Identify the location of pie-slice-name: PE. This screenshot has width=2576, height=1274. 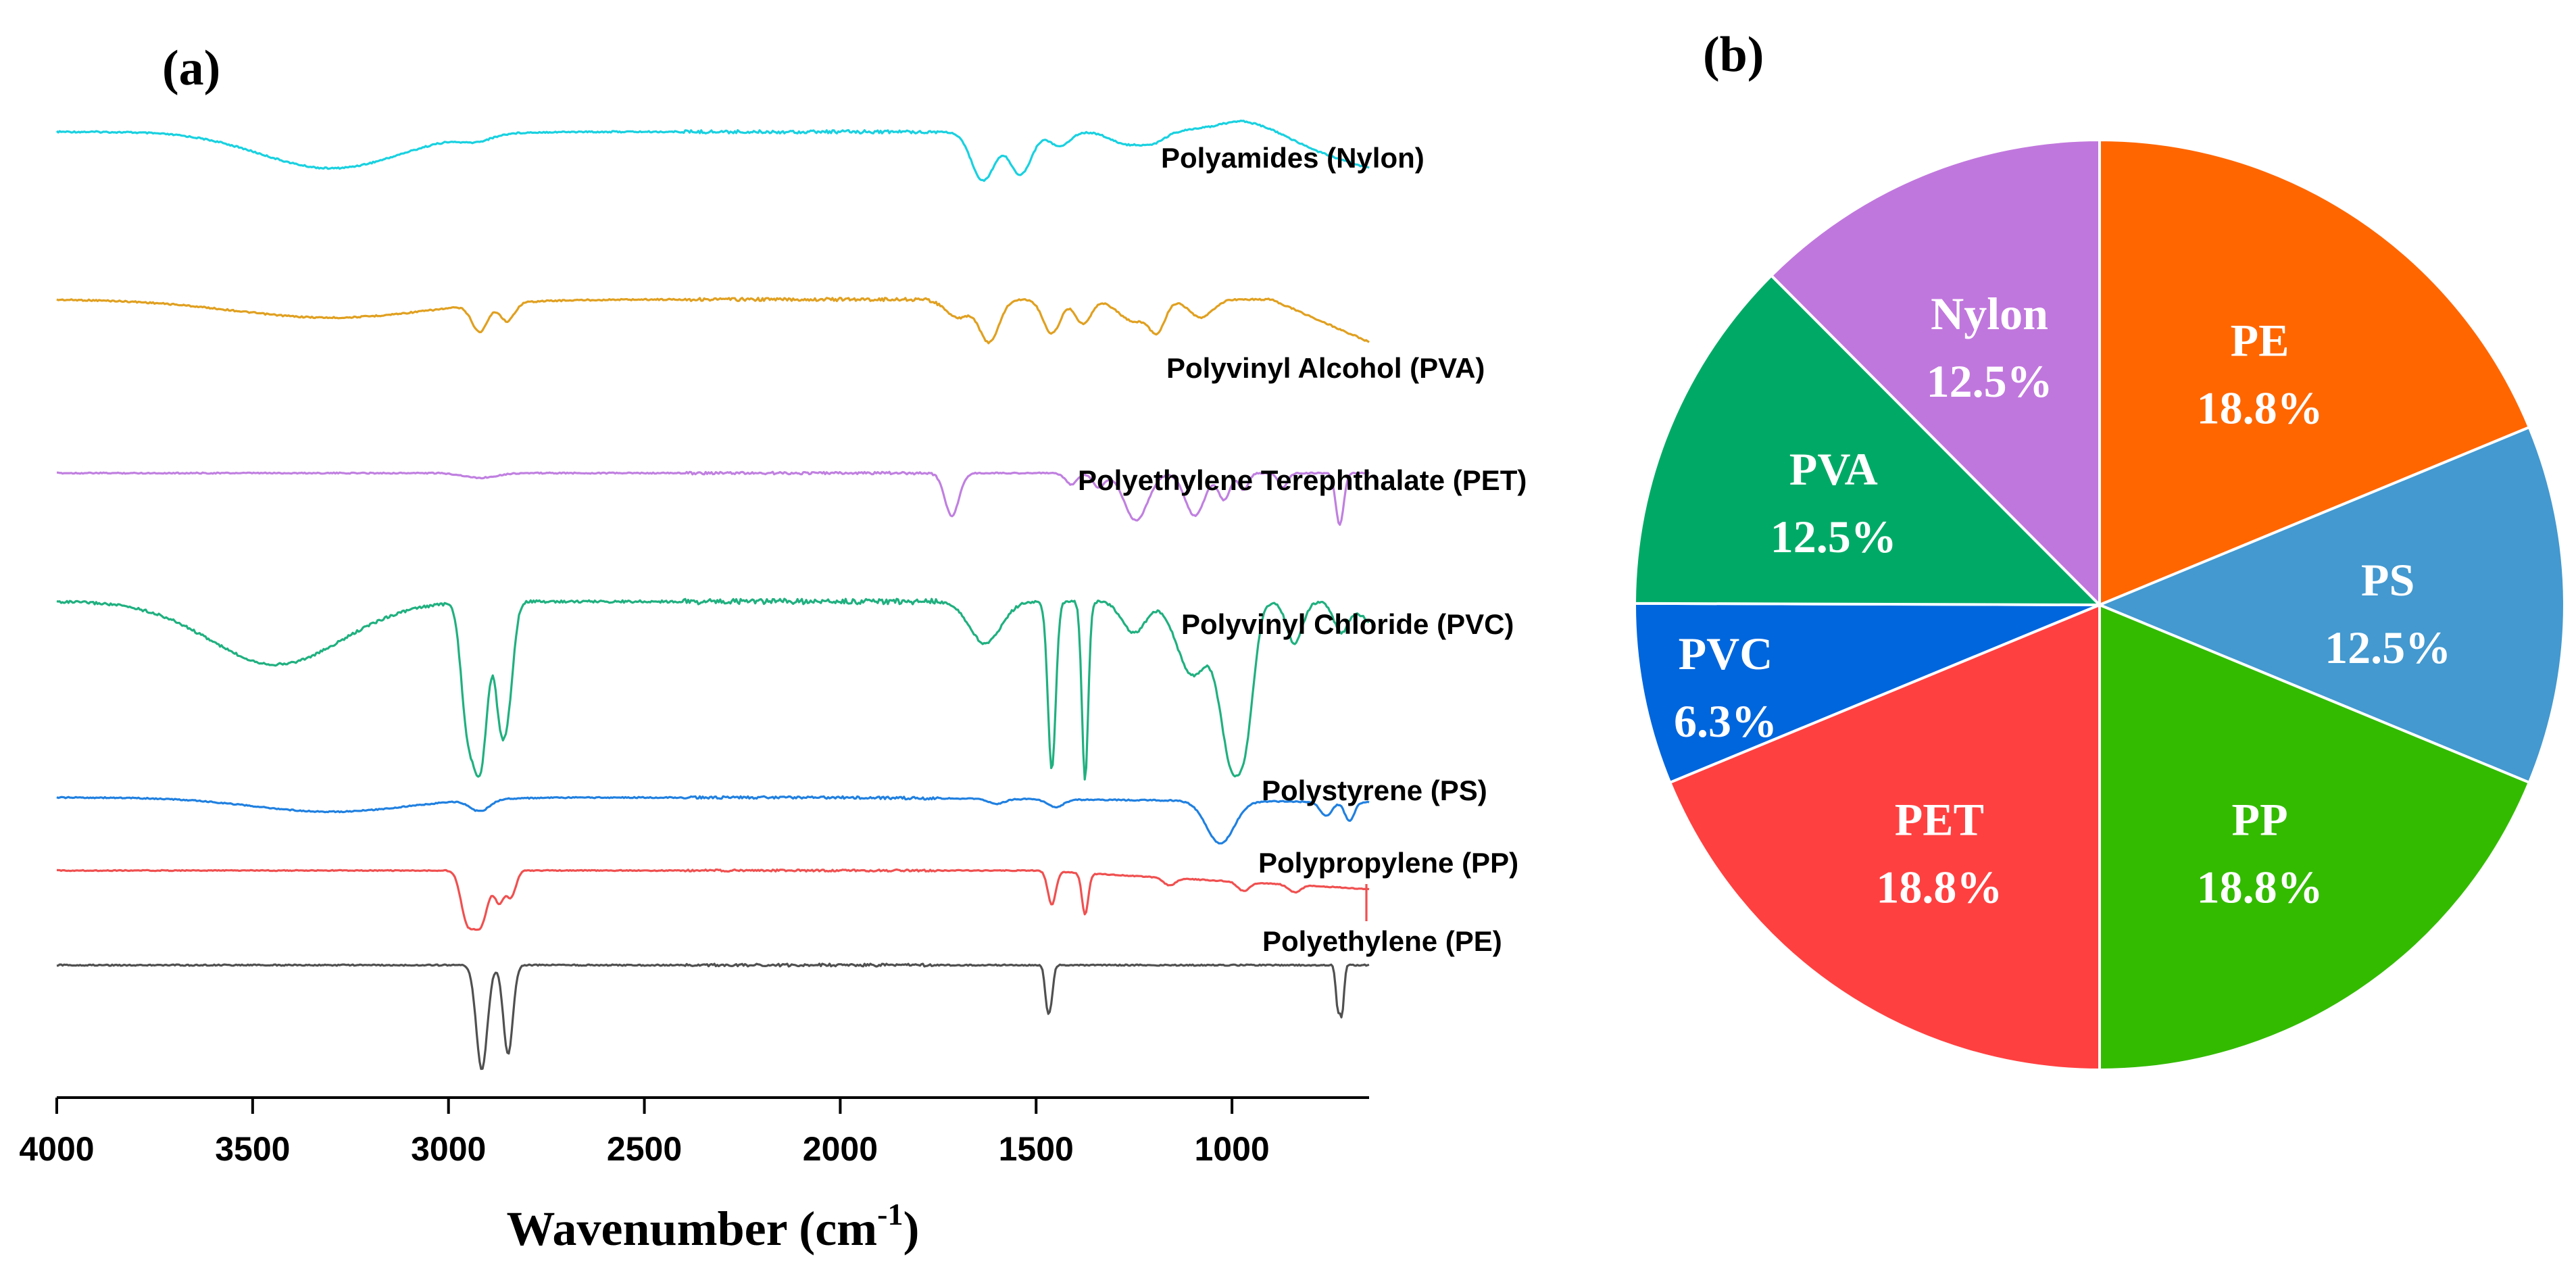
(2260, 340).